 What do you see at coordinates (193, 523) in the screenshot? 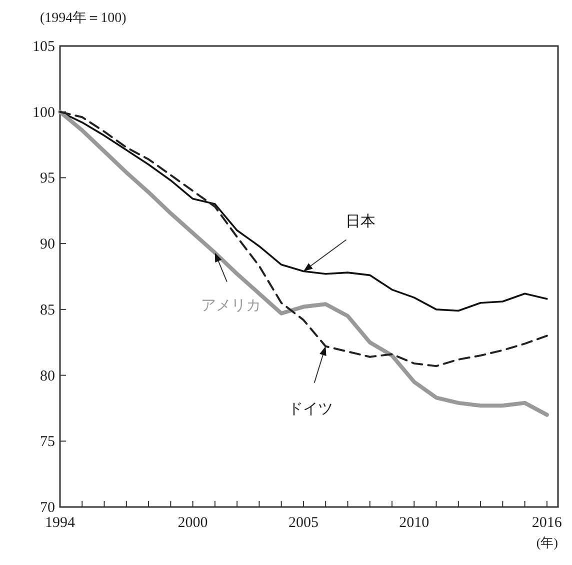
I see `x-tick-label: 2000` at bounding box center [193, 523].